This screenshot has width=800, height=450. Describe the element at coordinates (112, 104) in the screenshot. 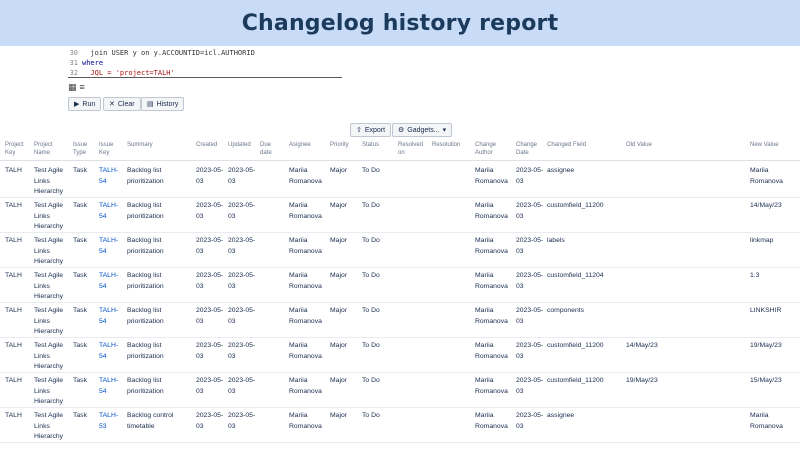

I see `close-icon: ✕` at that location.